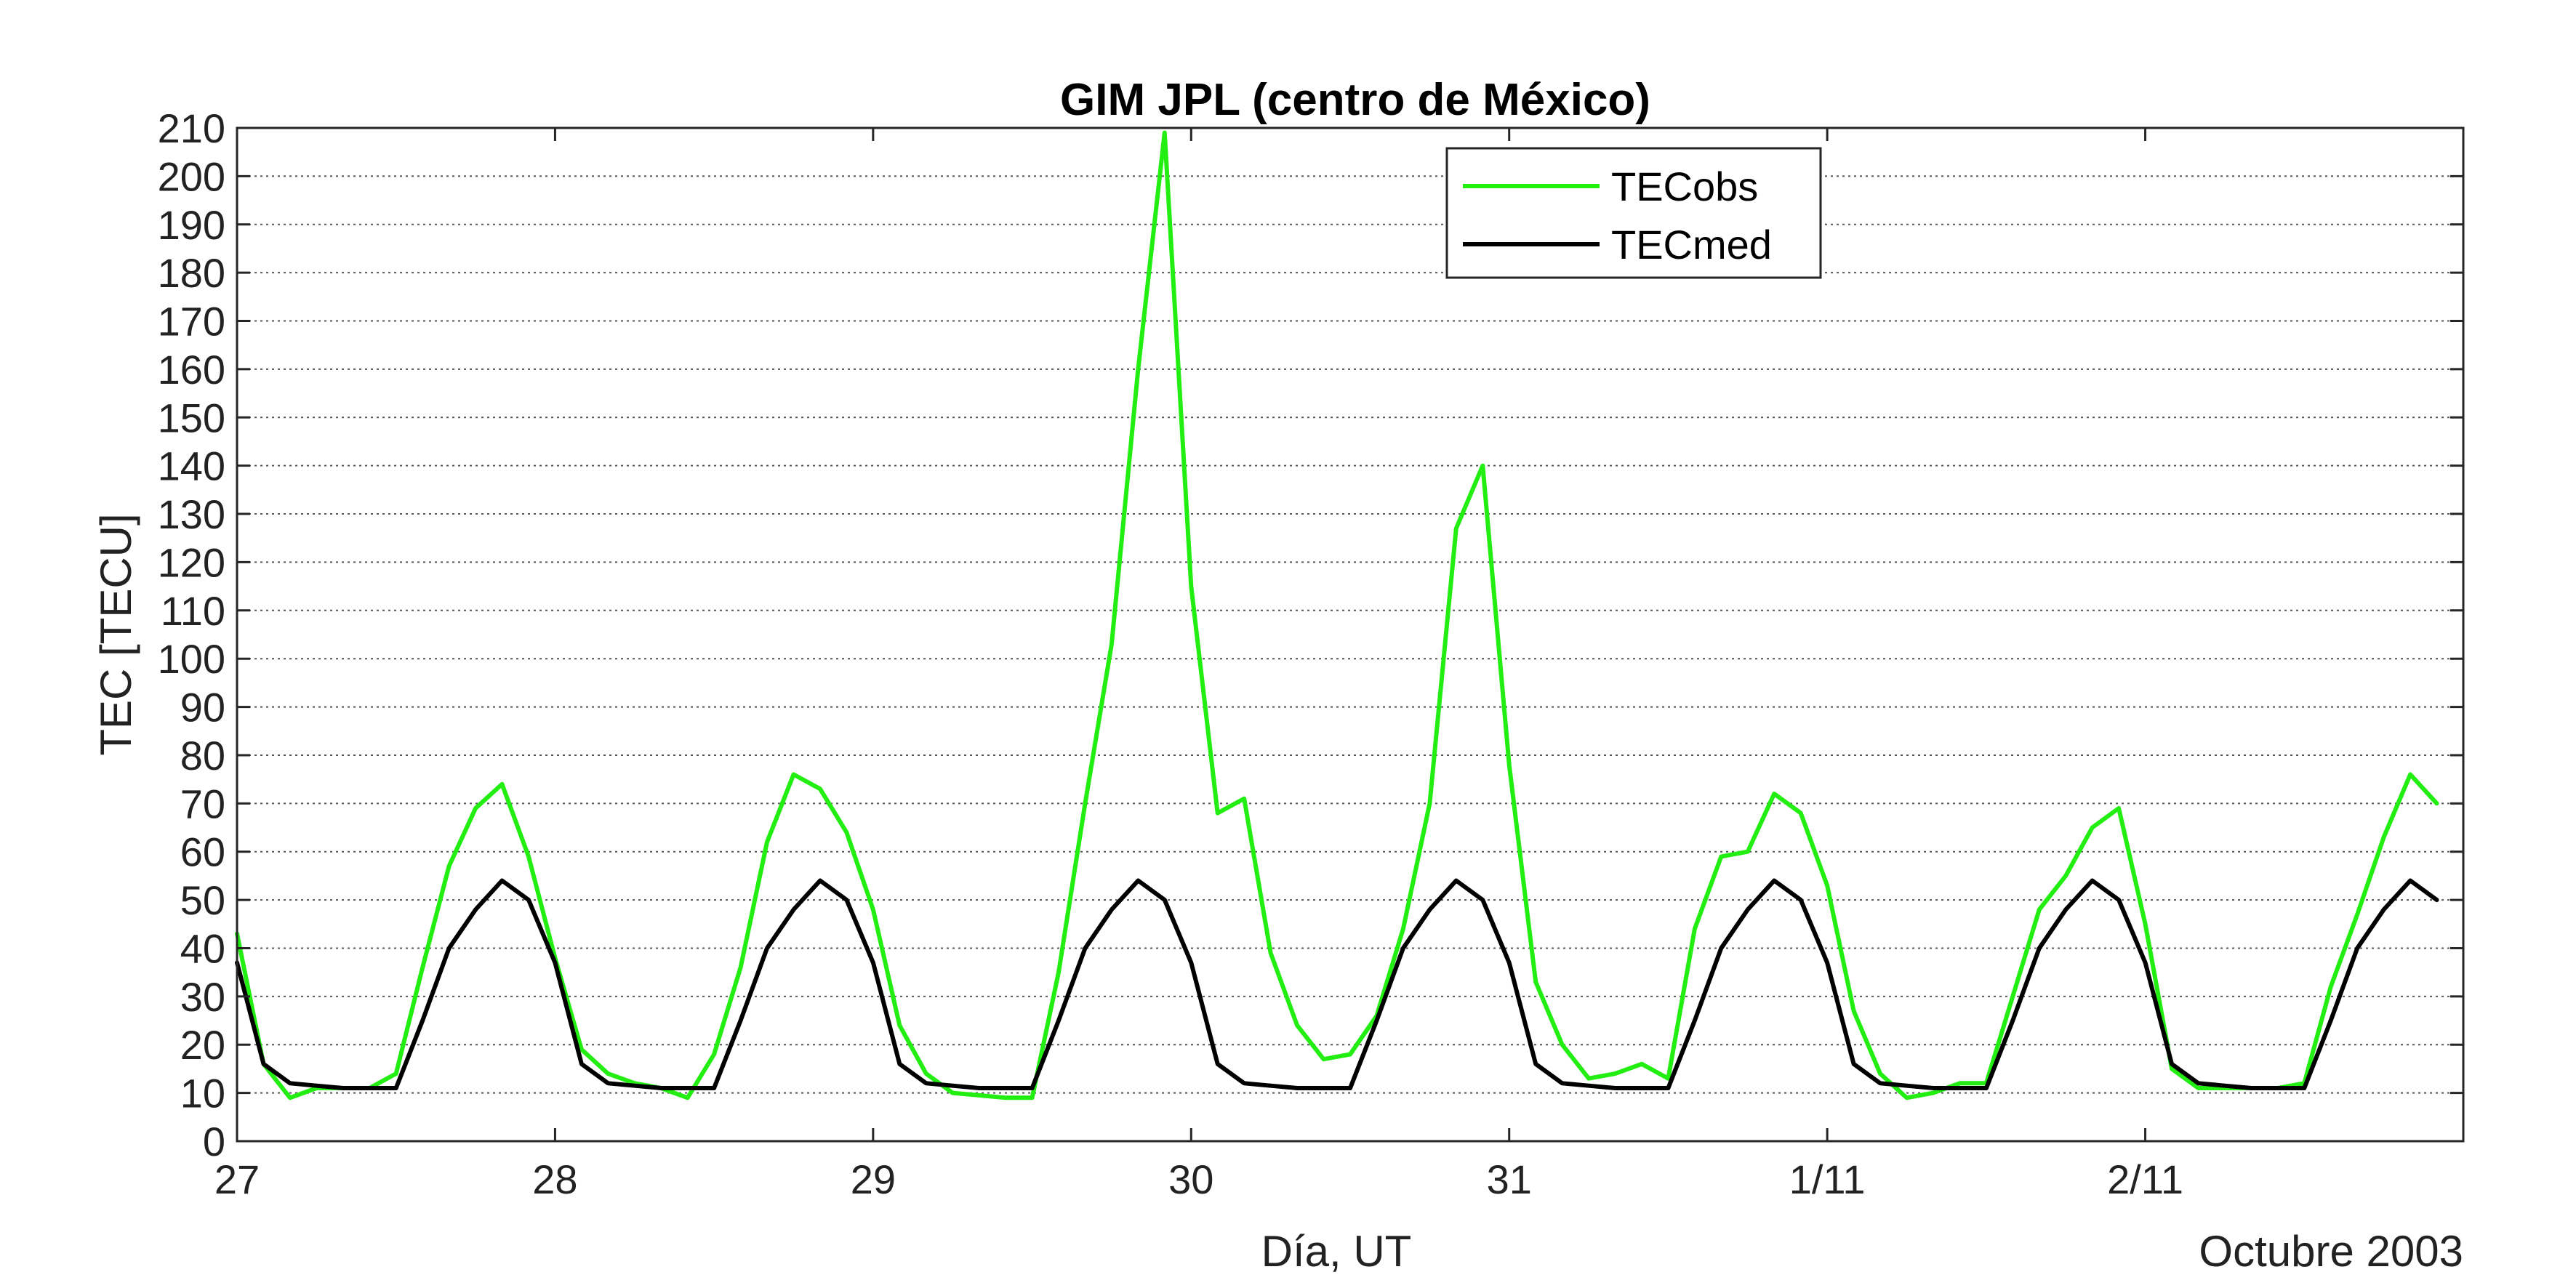 Image resolution: width=2576 pixels, height=1288 pixels. What do you see at coordinates (1691, 244) in the screenshot?
I see `legend-label-tecmed: TECmed` at bounding box center [1691, 244].